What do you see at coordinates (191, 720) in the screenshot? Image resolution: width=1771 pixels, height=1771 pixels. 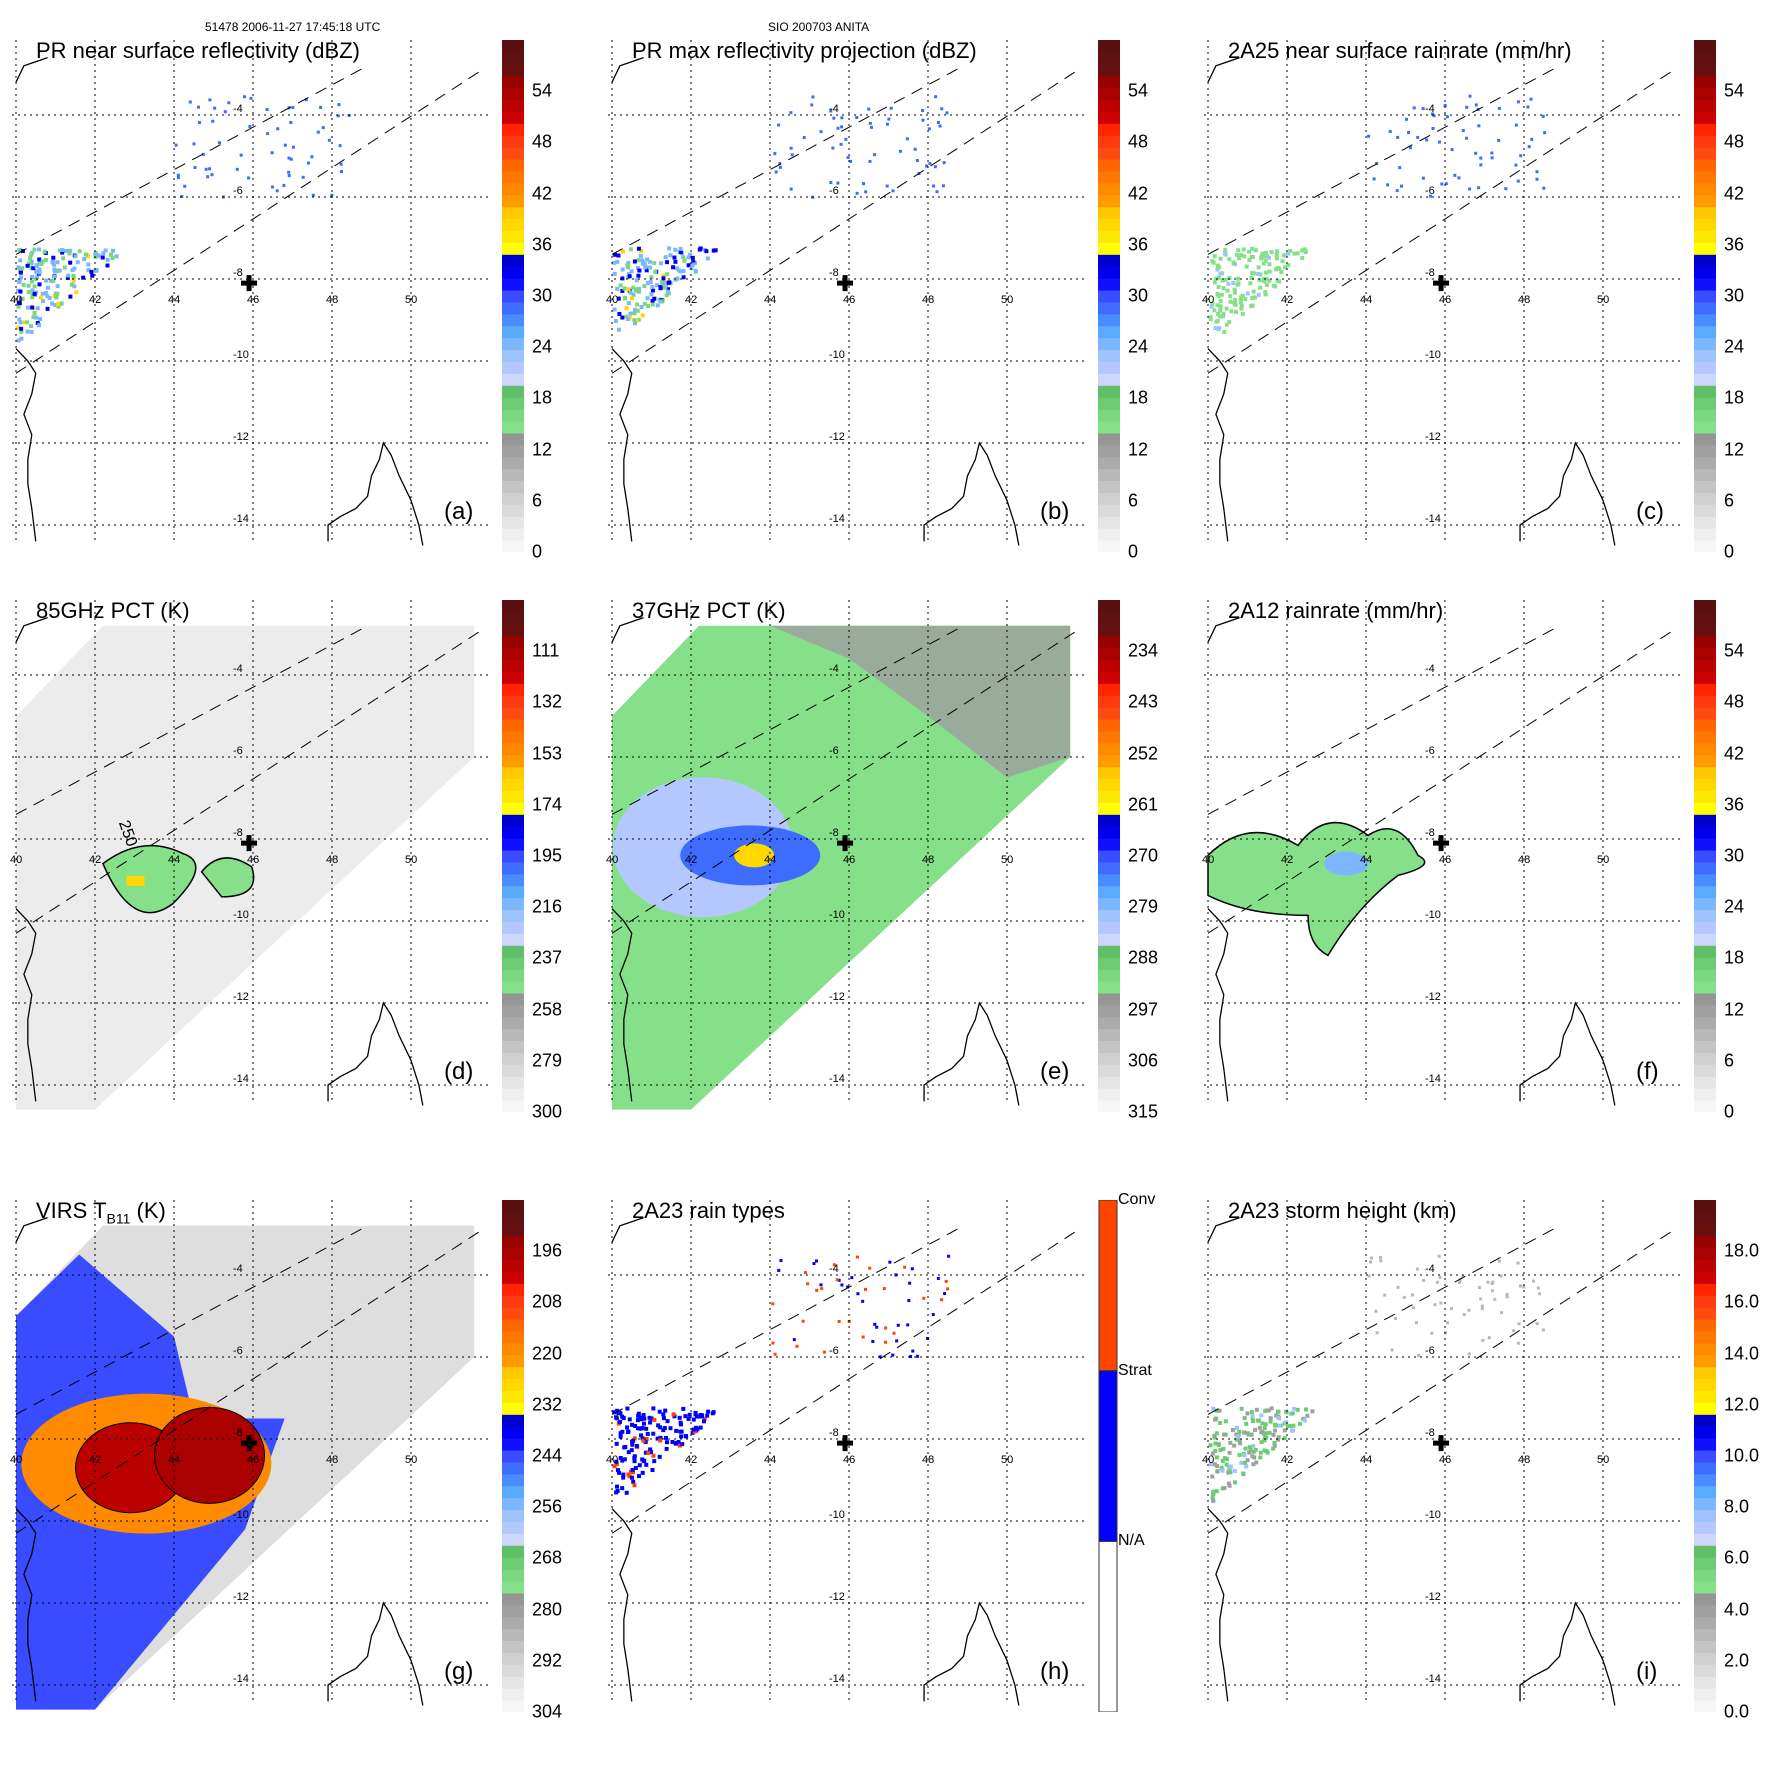 I see `swath-edge-left` at bounding box center [191, 720].